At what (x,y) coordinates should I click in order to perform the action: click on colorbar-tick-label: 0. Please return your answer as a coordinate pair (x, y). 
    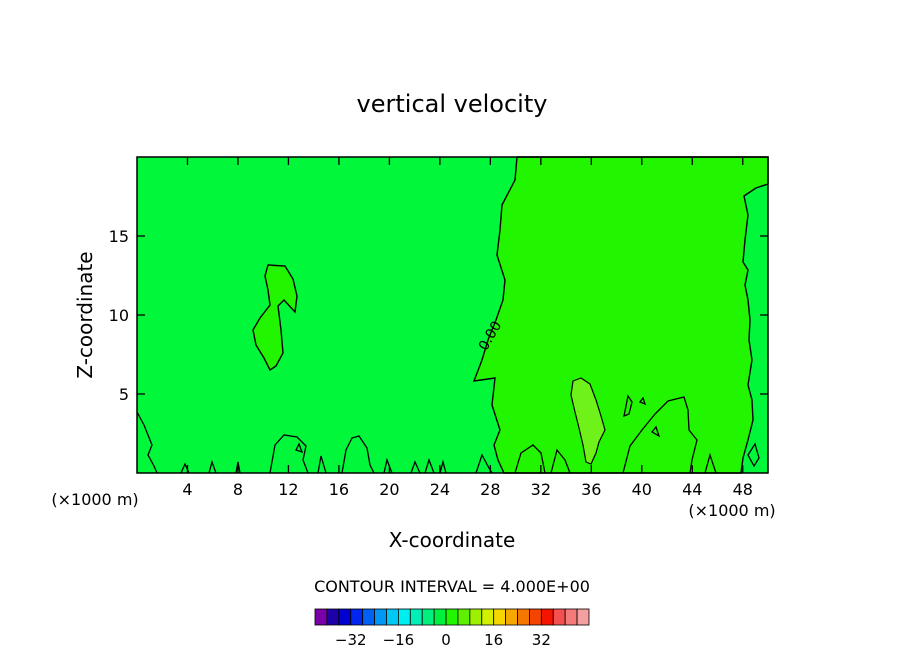
    Looking at the image, I should click on (446, 640).